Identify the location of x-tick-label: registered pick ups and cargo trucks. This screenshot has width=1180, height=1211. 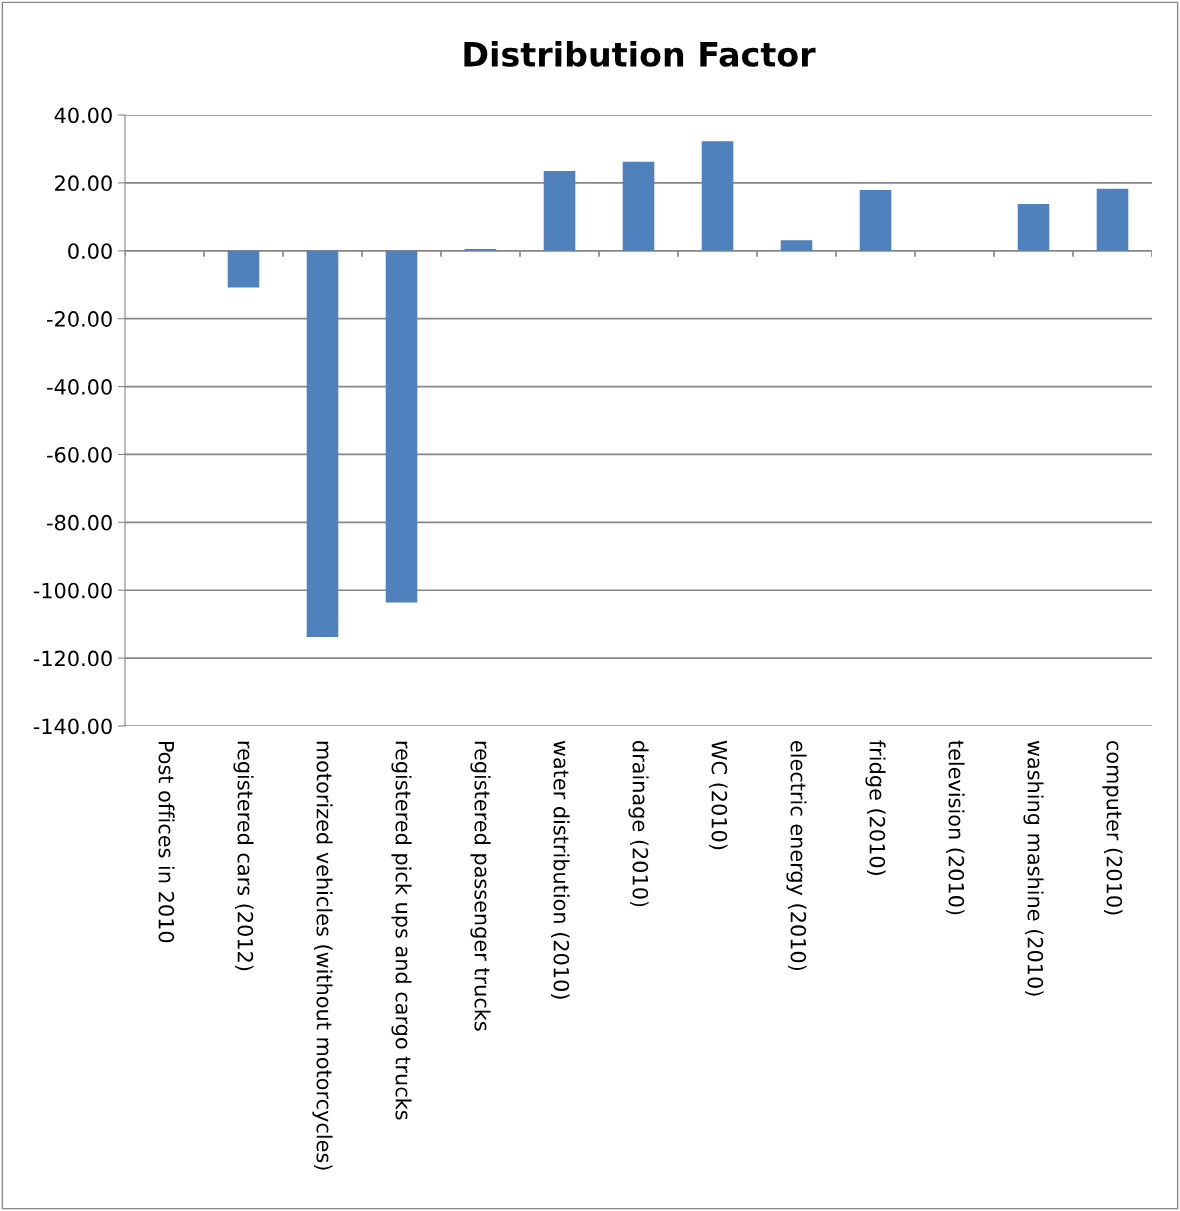
(401, 930).